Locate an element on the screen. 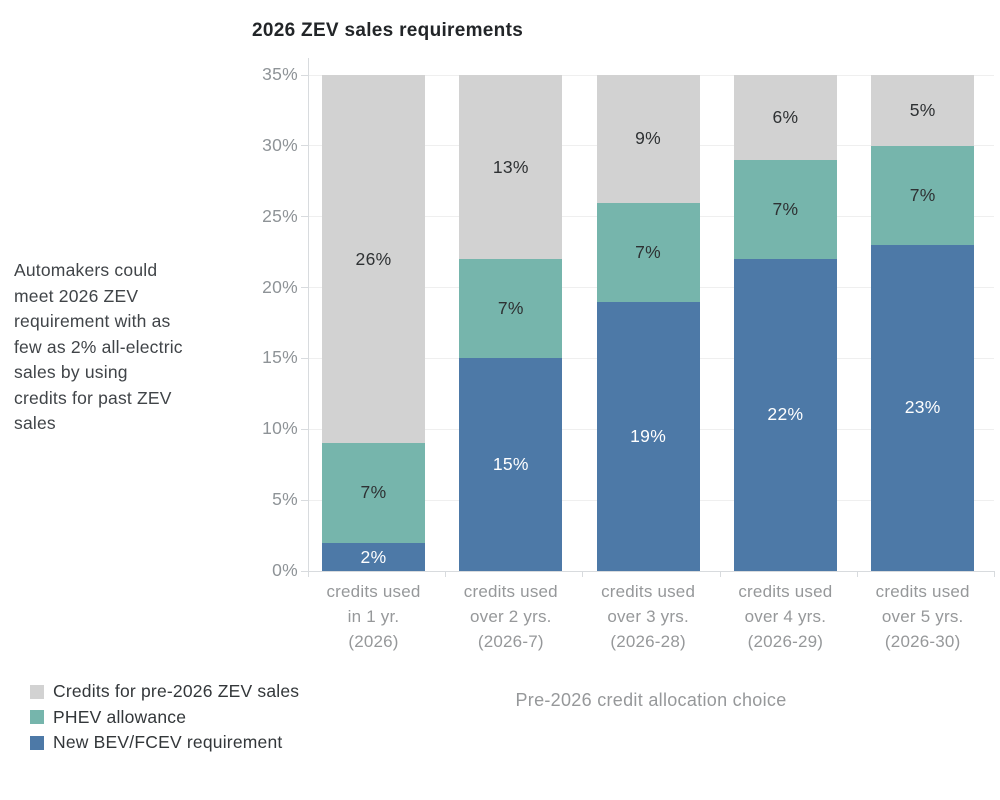 The height and width of the screenshot is (800, 1000). y-tick-label: 25% is located at coordinates (280, 215).